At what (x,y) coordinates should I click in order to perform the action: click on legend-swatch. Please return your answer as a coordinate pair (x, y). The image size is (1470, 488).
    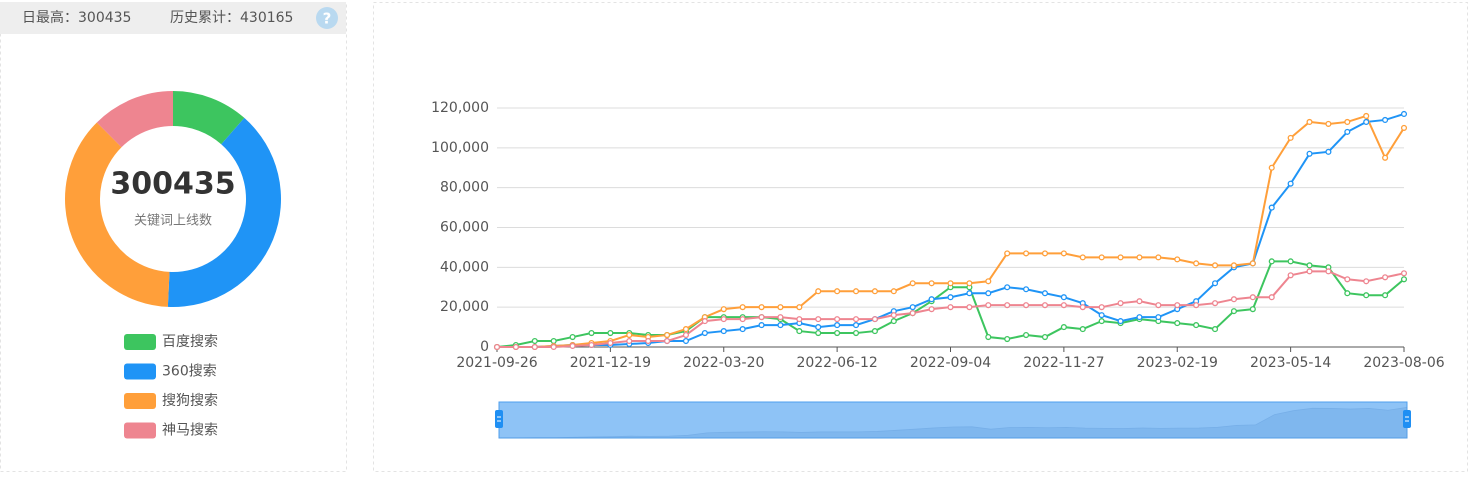
    Looking at the image, I should click on (140, 430).